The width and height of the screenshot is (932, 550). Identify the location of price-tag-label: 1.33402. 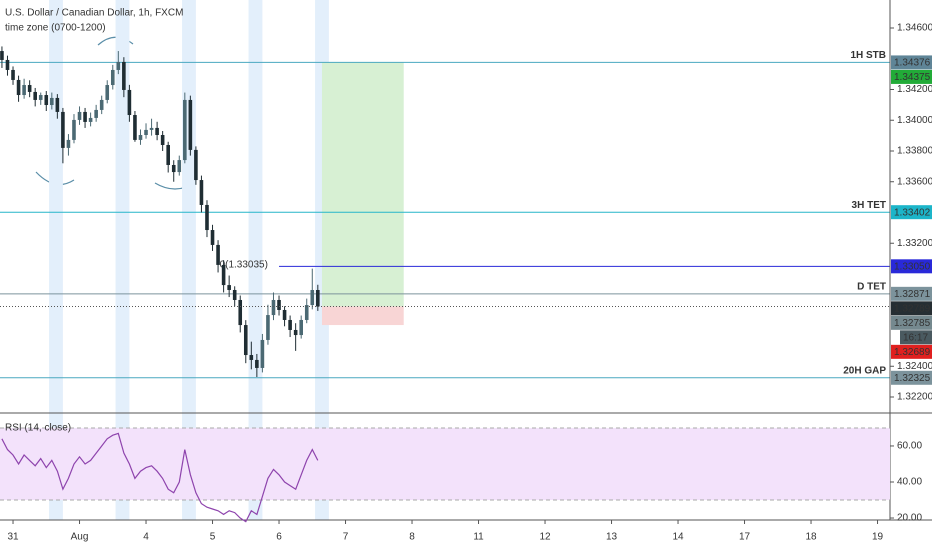
(912, 212).